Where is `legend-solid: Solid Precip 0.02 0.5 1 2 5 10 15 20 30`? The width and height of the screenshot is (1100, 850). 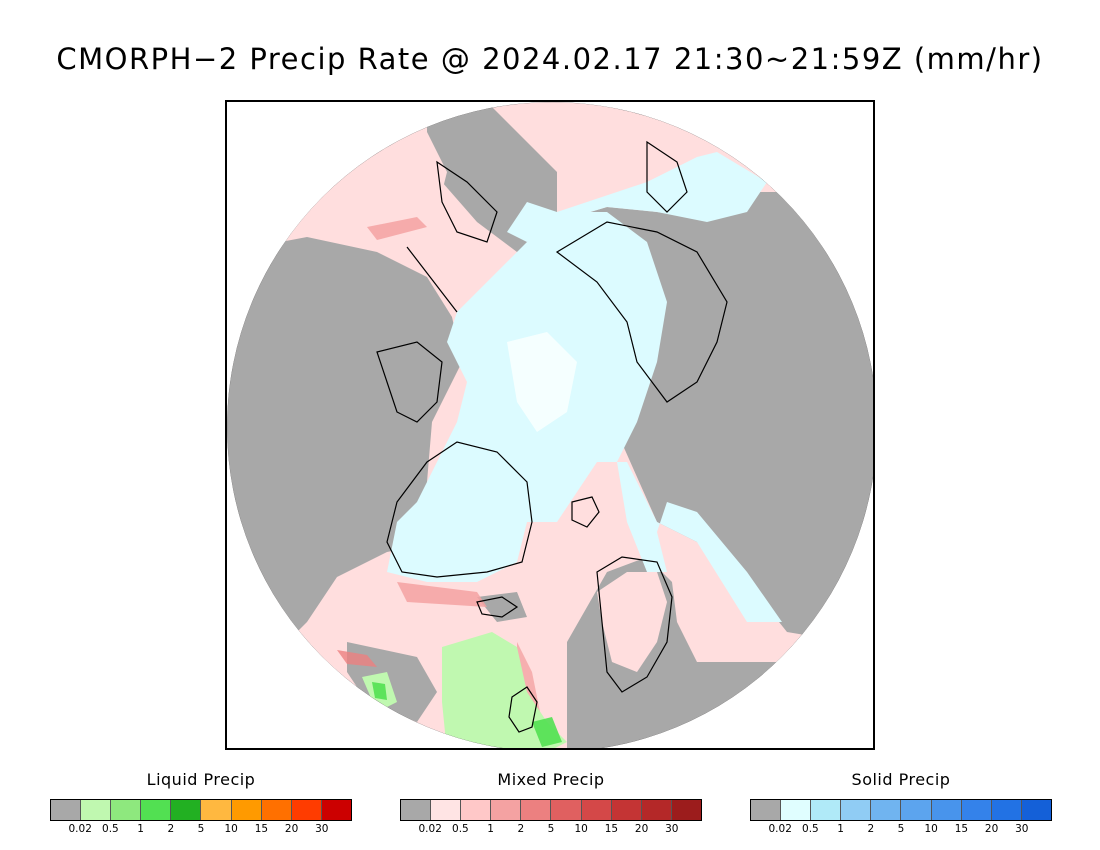 legend-solid: Solid Precip 0.02 0.5 1 2 5 10 15 20 30 is located at coordinates (901, 803).